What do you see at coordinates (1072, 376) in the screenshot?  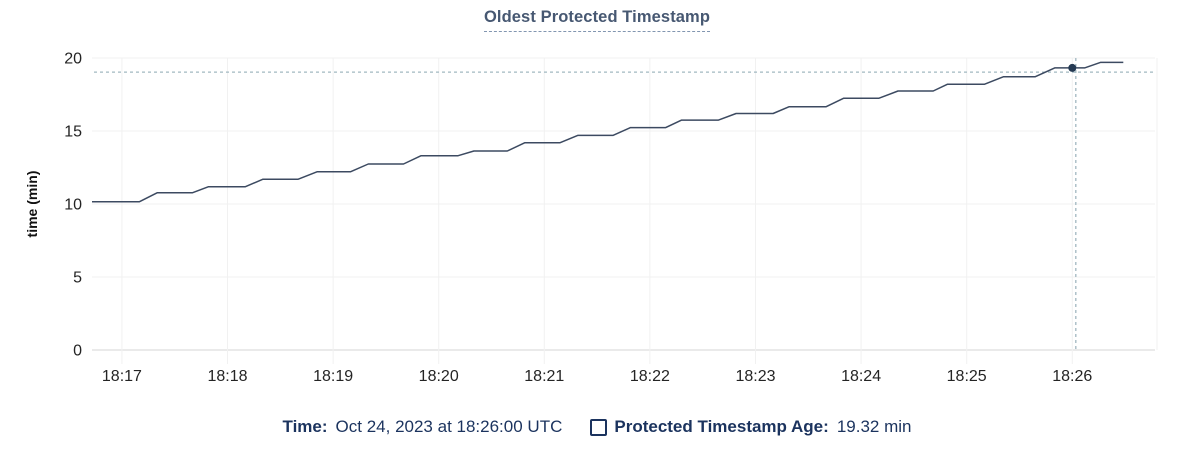 I see `x-tick-label: 18:26` at bounding box center [1072, 376].